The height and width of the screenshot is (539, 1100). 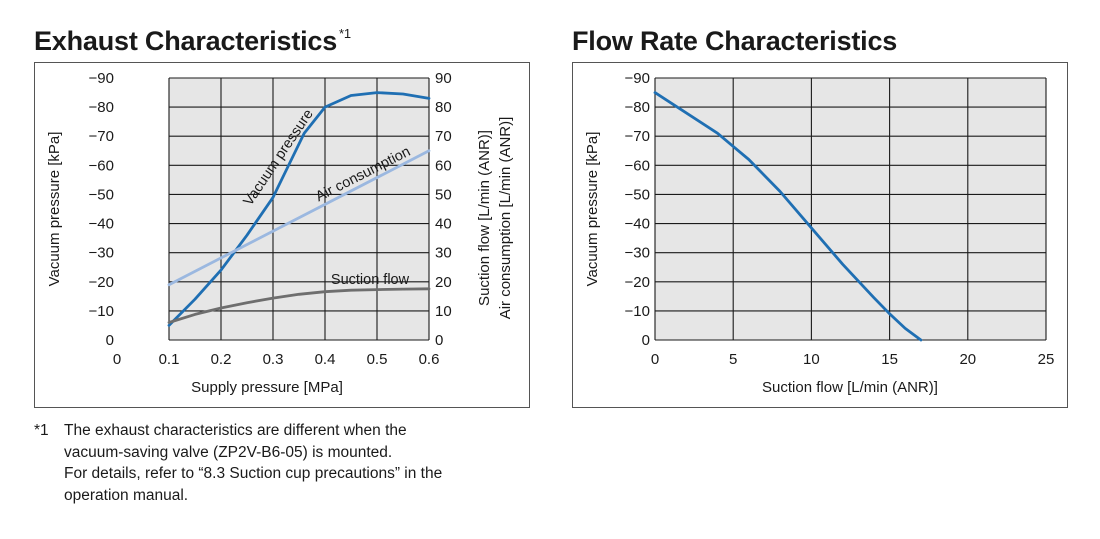 What do you see at coordinates (443, 107) in the screenshot?
I see `y2-tick-label: 80` at bounding box center [443, 107].